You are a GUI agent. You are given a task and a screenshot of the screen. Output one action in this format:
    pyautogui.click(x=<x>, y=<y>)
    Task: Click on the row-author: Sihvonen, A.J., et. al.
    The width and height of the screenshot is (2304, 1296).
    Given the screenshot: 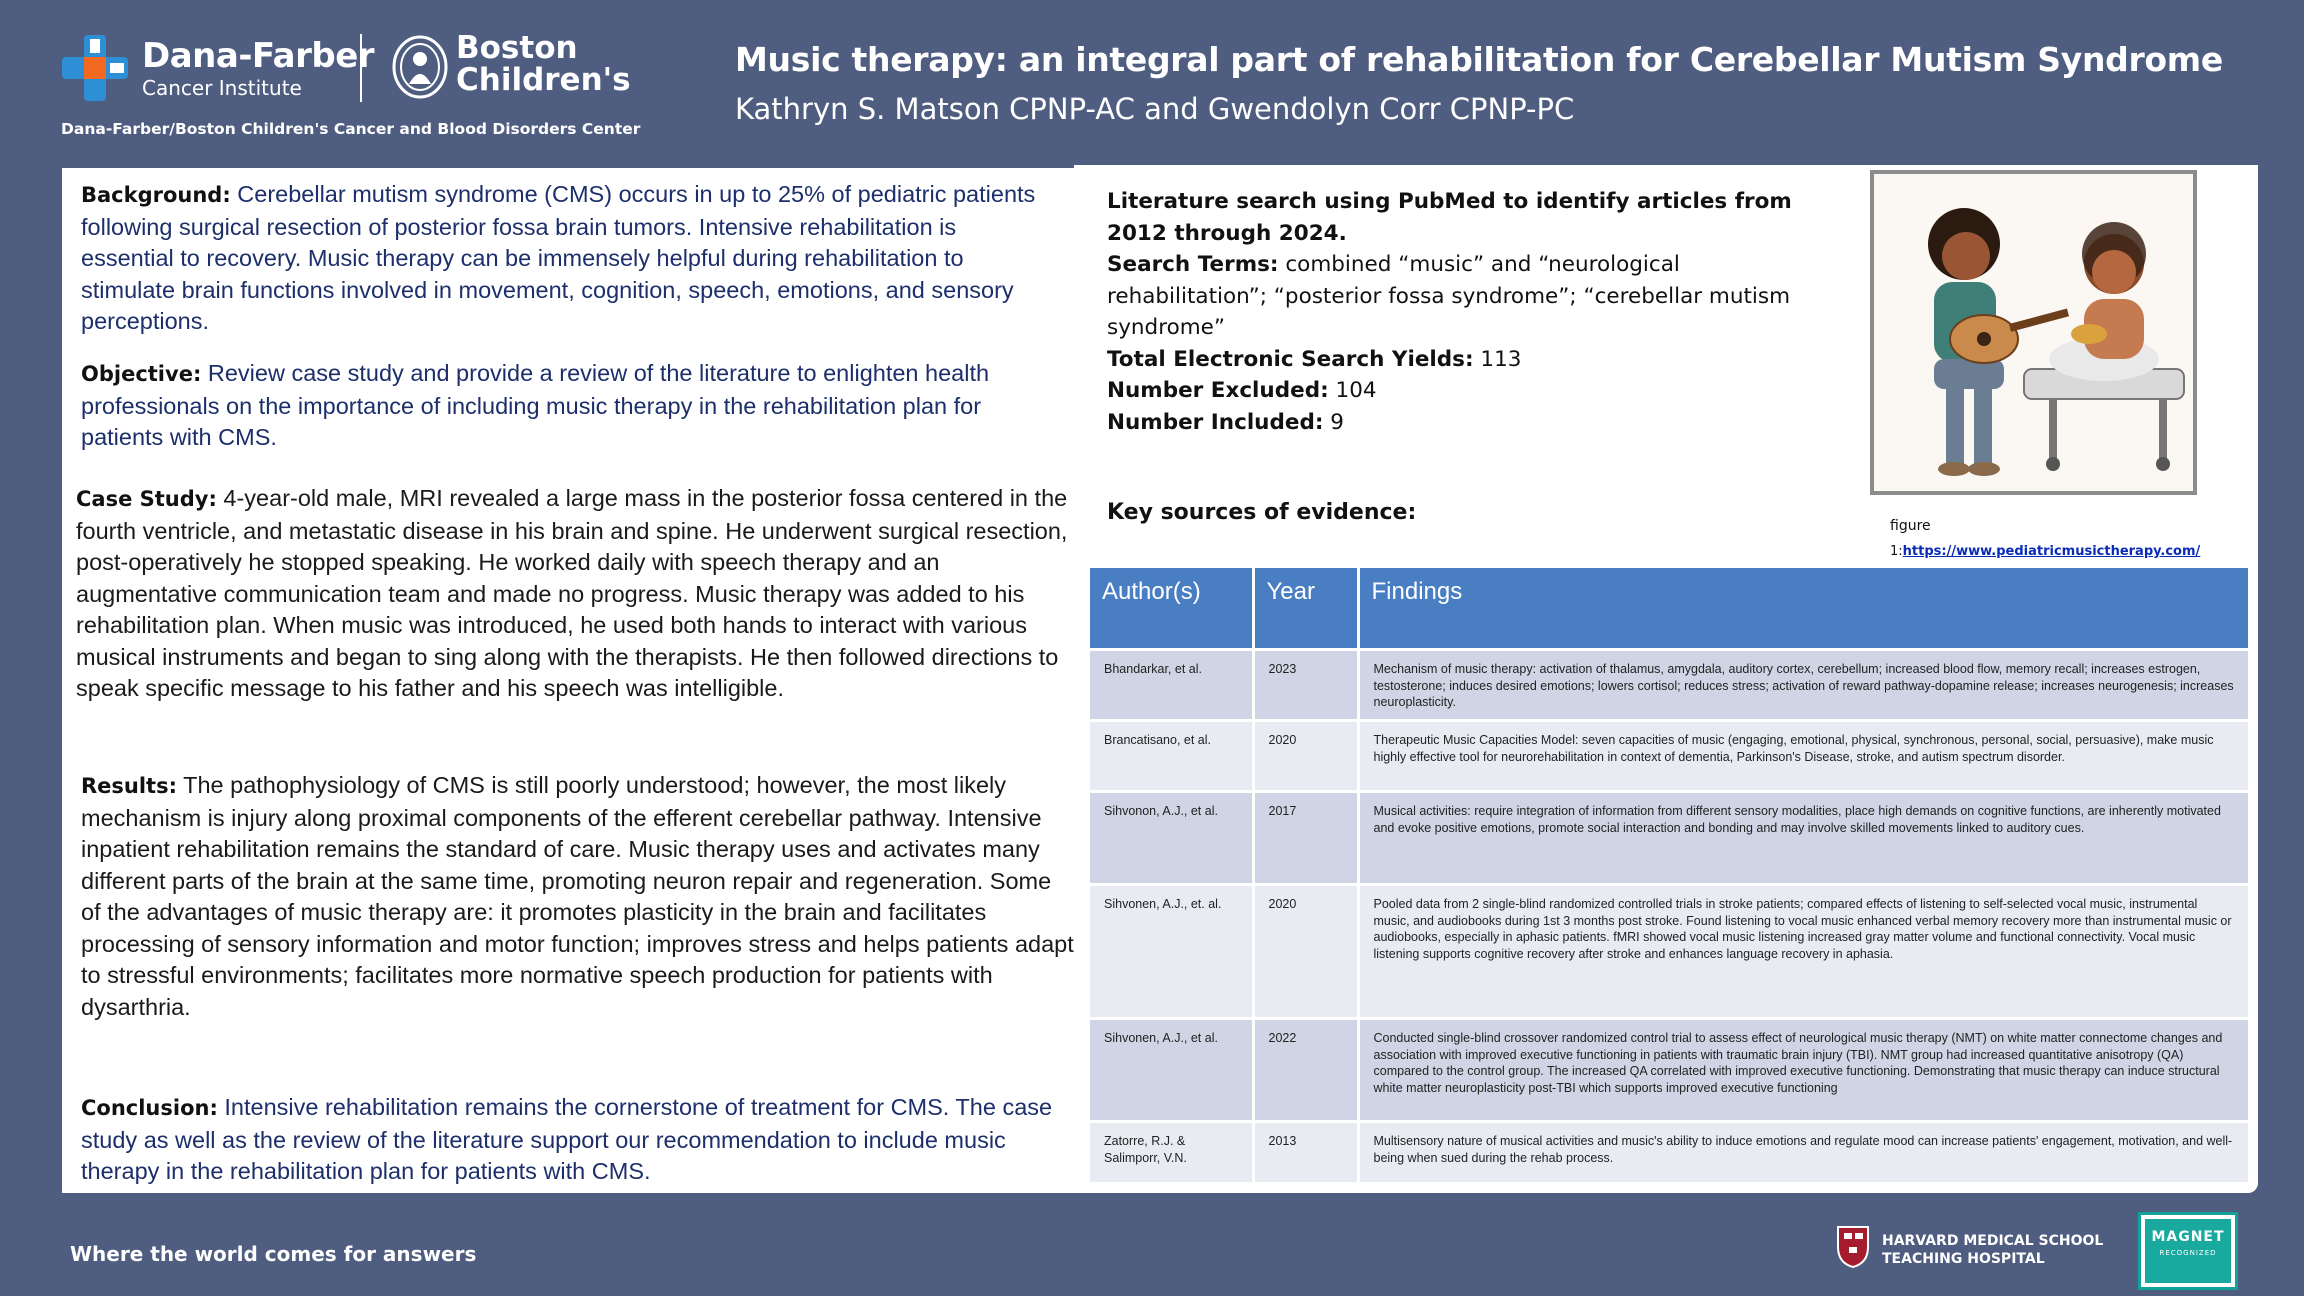 What is the action you would take?
    pyautogui.click(x=1172, y=951)
    